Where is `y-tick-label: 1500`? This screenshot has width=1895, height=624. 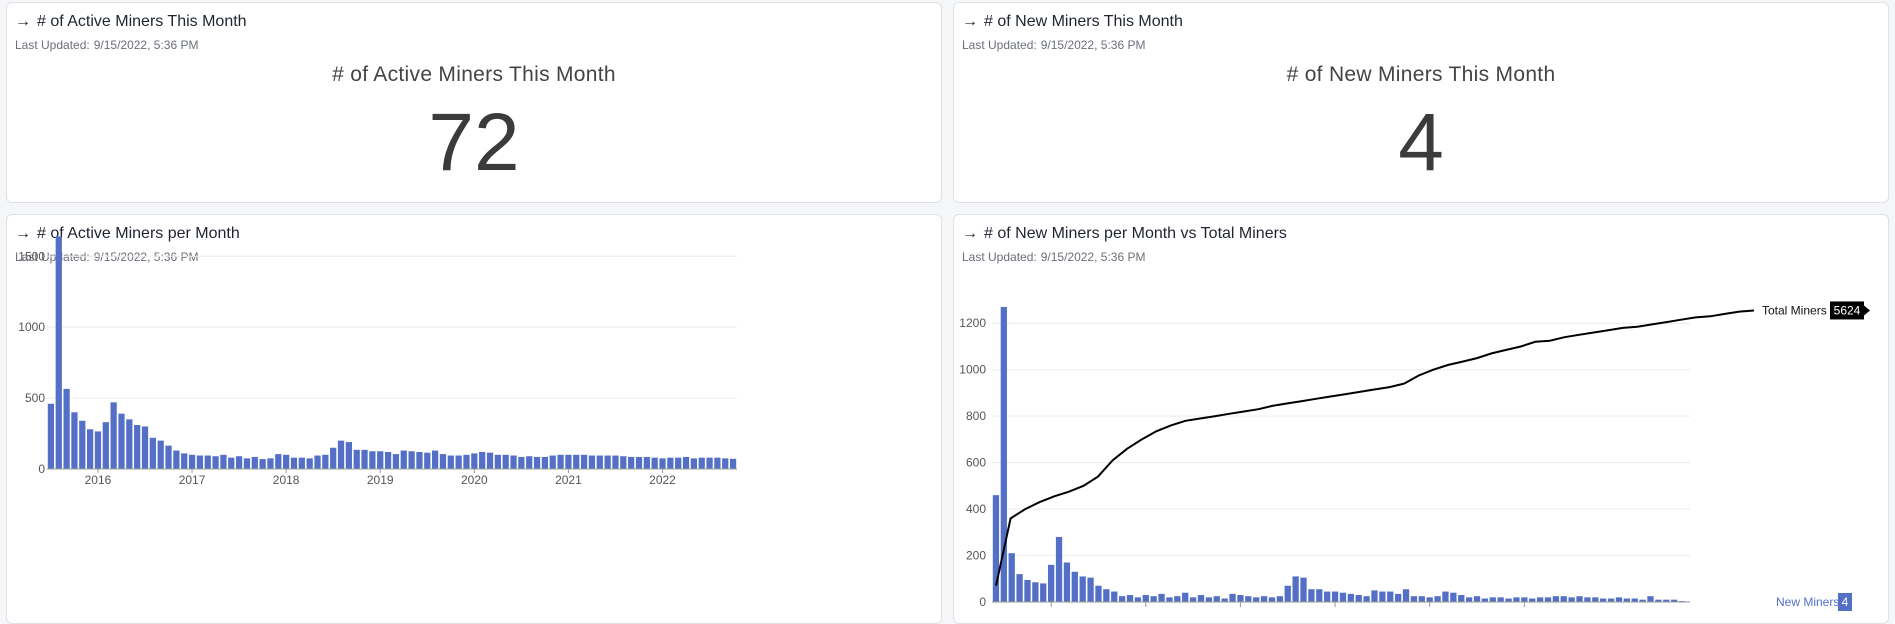
y-tick-label: 1500 is located at coordinates (31, 256).